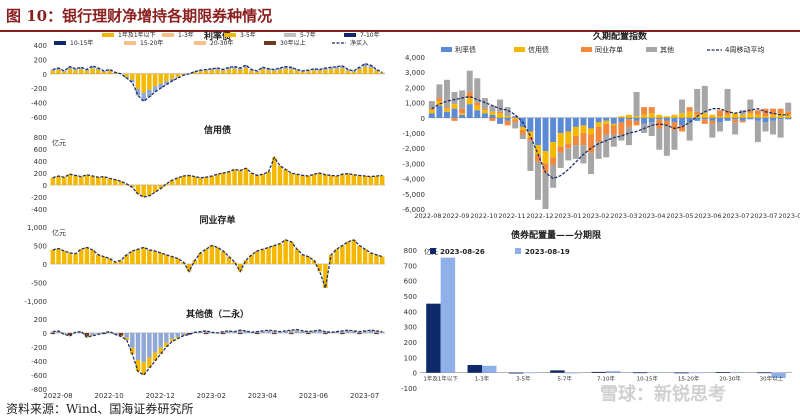 The width and height of the screenshot is (800, 419). What do you see at coordinates (57, 395) in the screenshot?
I see `panel3-xtick-0: 2022-08` at bounding box center [57, 395].